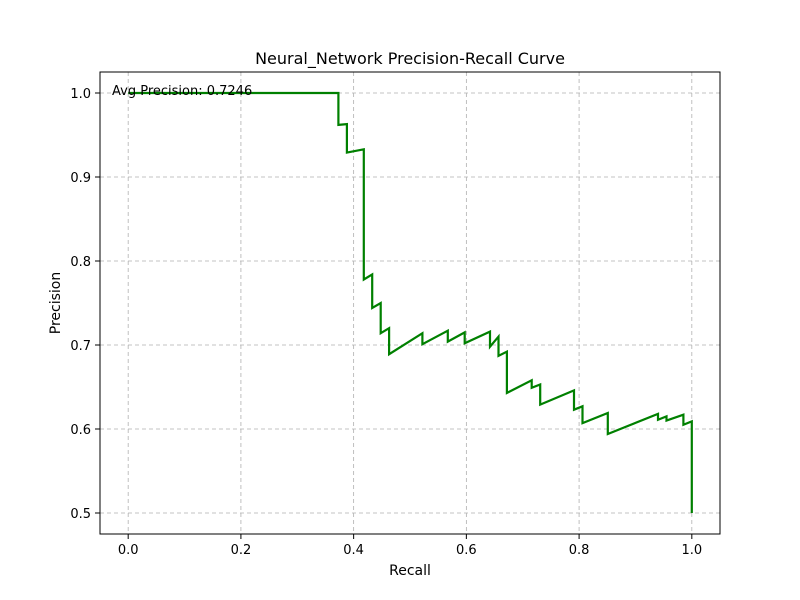 The width and height of the screenshot is (800, 600). What do you see at coordinates (410, 571) in the screenshot?
I see `x-axis-label: Recall` at bounding box center [410, 571].